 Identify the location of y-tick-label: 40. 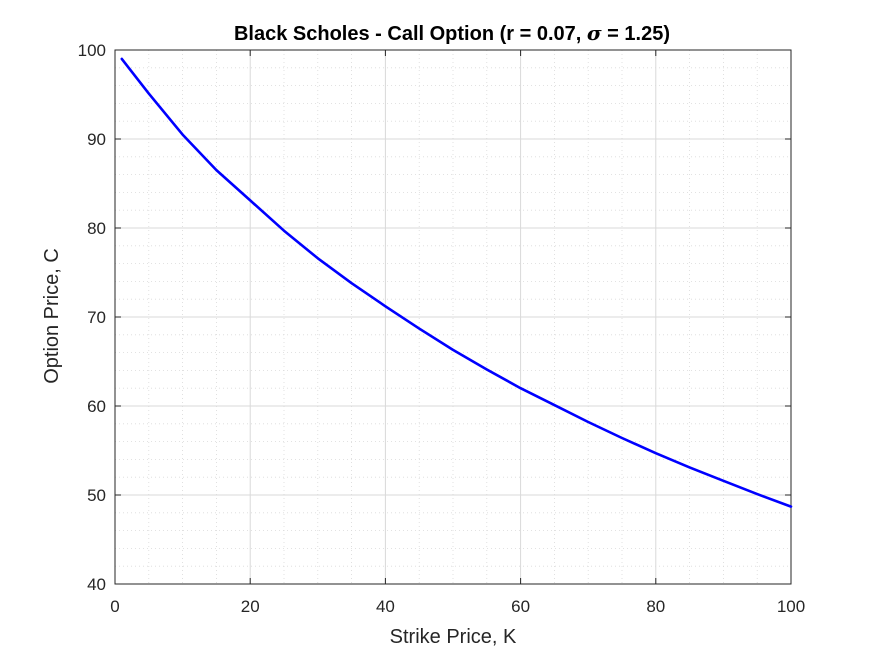
(96, 584).